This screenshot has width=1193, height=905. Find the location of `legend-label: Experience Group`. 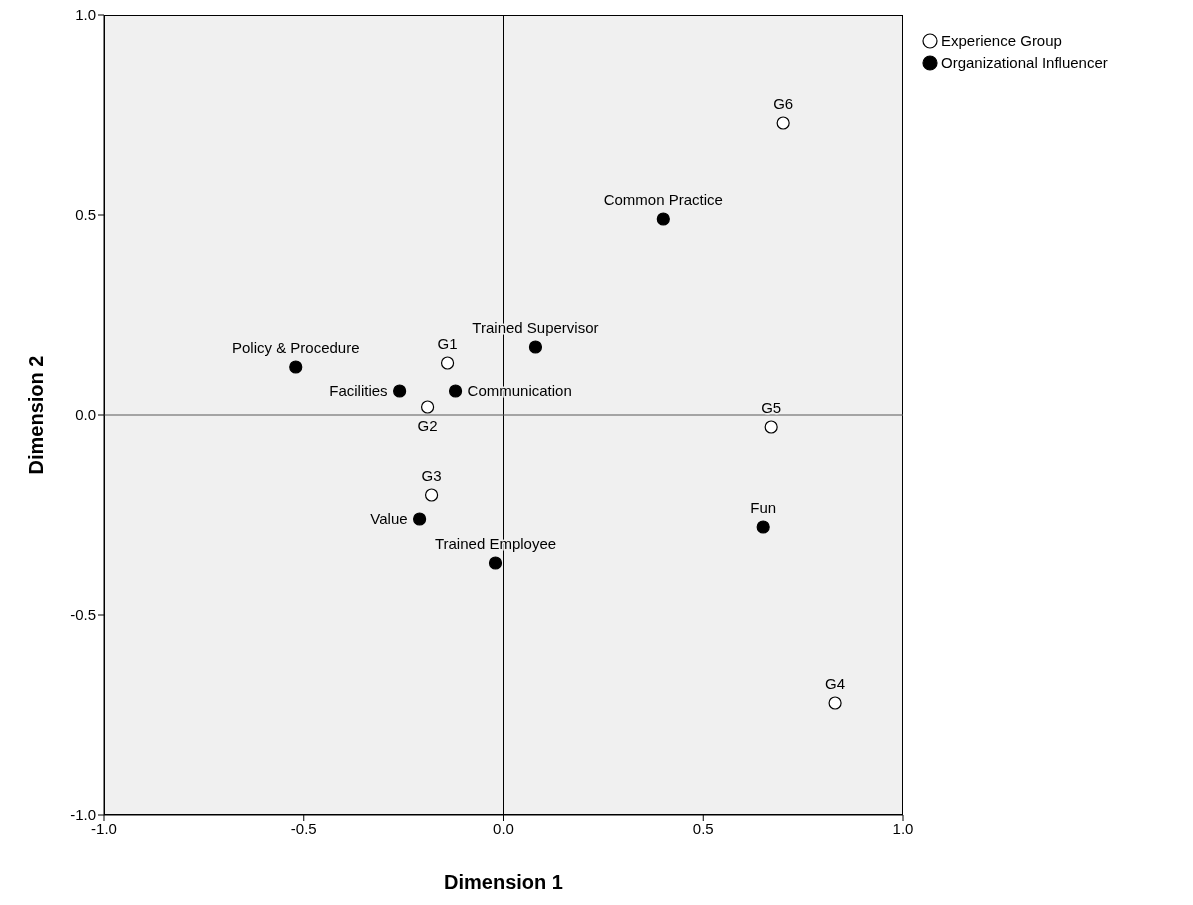

legend-label: Experience Group is located at coordinates (1001, 41).